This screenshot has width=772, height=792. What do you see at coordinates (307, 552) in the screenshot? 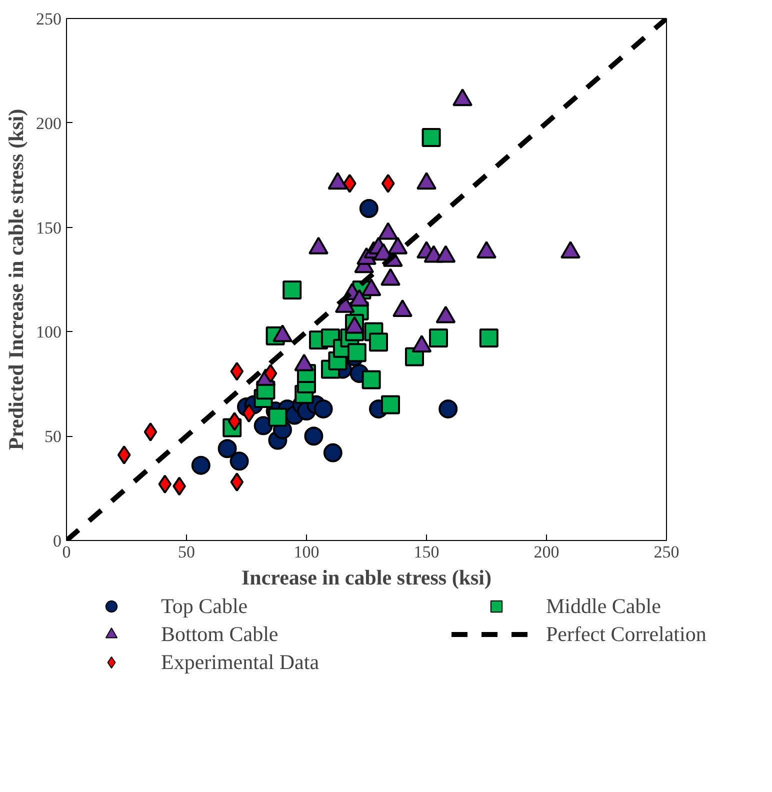
I see `x-tick-label: 100` at bounding box center [307, 552].